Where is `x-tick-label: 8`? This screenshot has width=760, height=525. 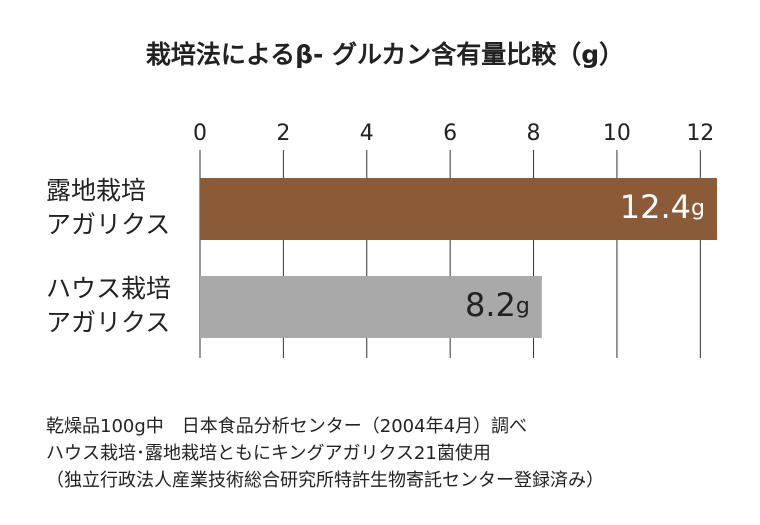
x-tick-label: 8 is located at coordinates (534, 133).